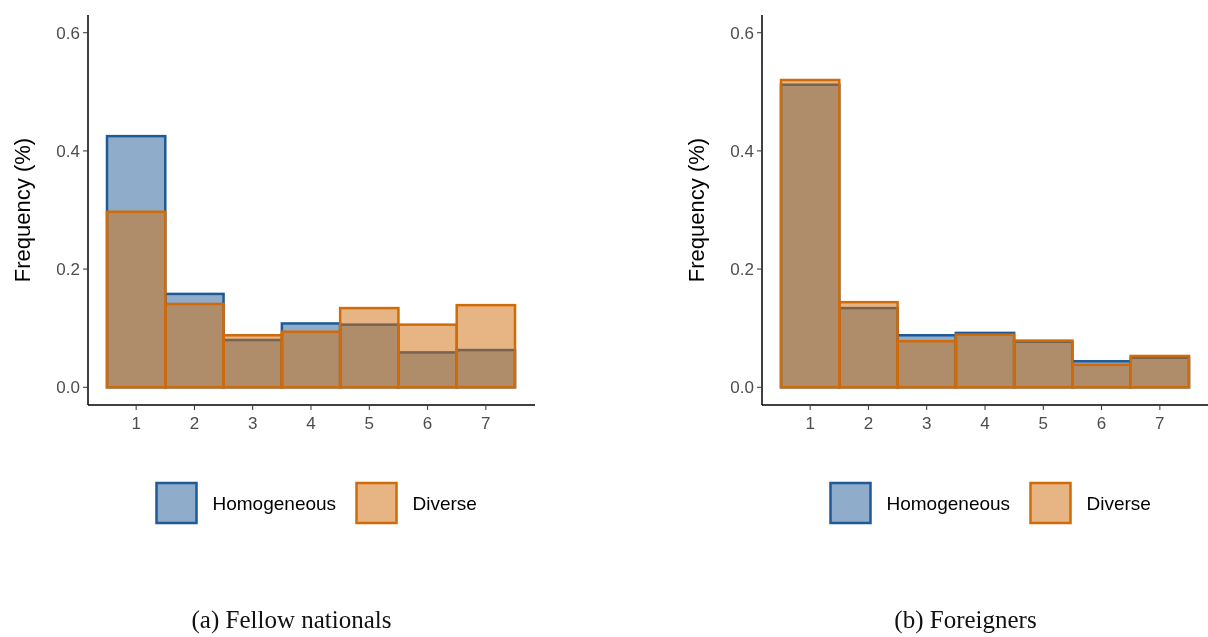  I want to click on text: (a) Fellow nationals, so click(291, 620).